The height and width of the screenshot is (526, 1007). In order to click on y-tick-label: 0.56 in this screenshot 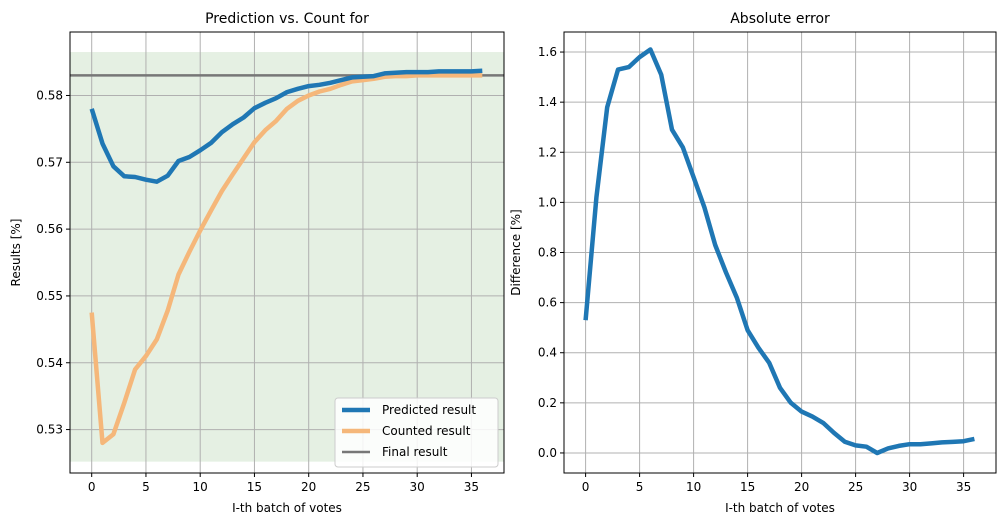, I will do `click(49, 229)`.